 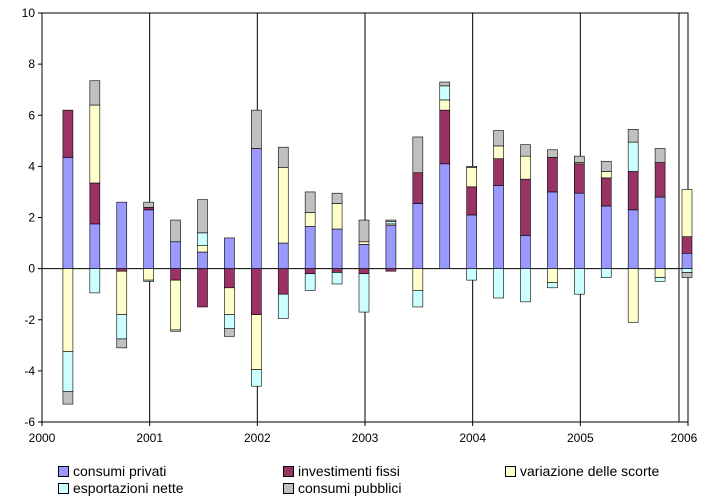 What do you see at coordinates (29, 422) in the screenshot?
I see `y-tick-label: -6` at bounding box center [29, 422].